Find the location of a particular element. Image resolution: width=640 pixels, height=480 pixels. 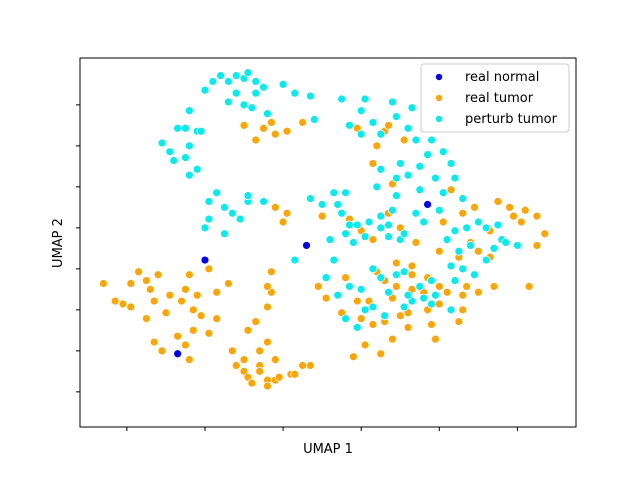

legend-label-real-tumor: real tumor is located at coordinates (499, 98).